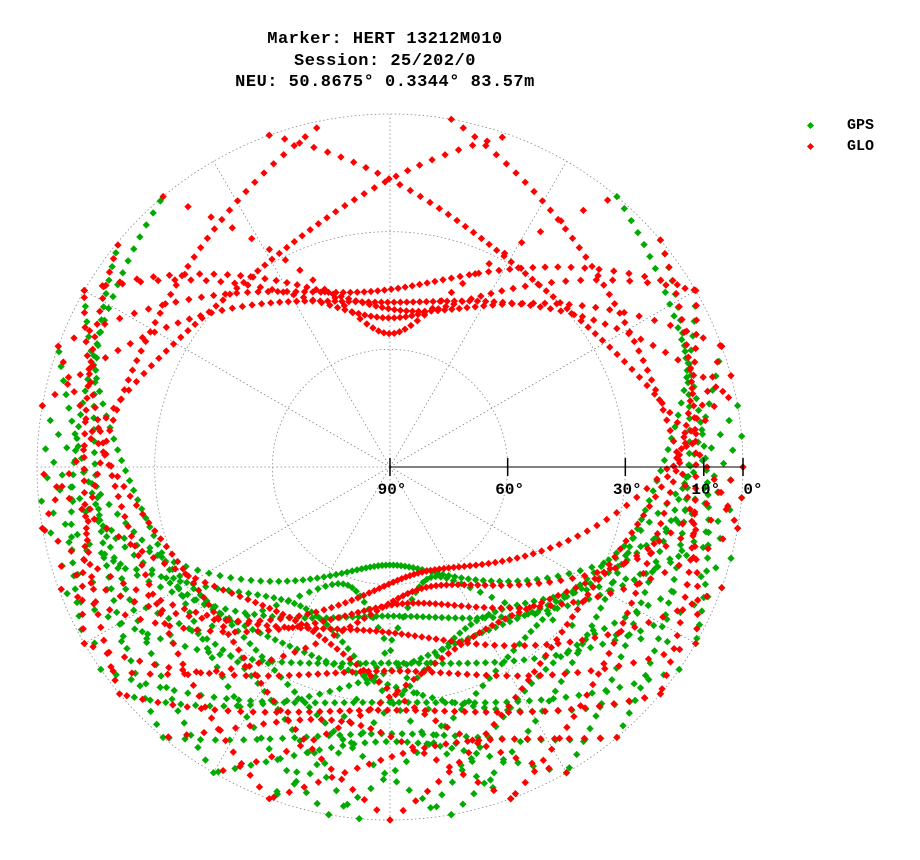 This screenshot has height=860, width=920. What do you see at coordinates (237, 379) in the screenshot?
I see `azimuth-spoke` at bounding box center [237, 379].